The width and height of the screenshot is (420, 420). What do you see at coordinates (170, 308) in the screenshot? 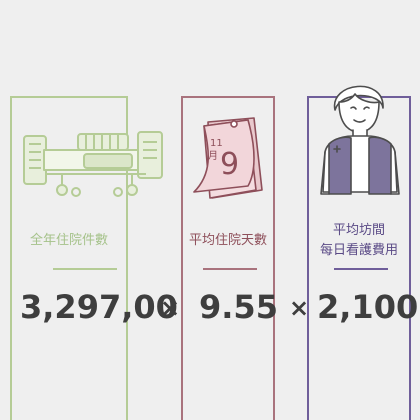
I see `multiply-sign-1: ×` at bounding box center [170, 308].